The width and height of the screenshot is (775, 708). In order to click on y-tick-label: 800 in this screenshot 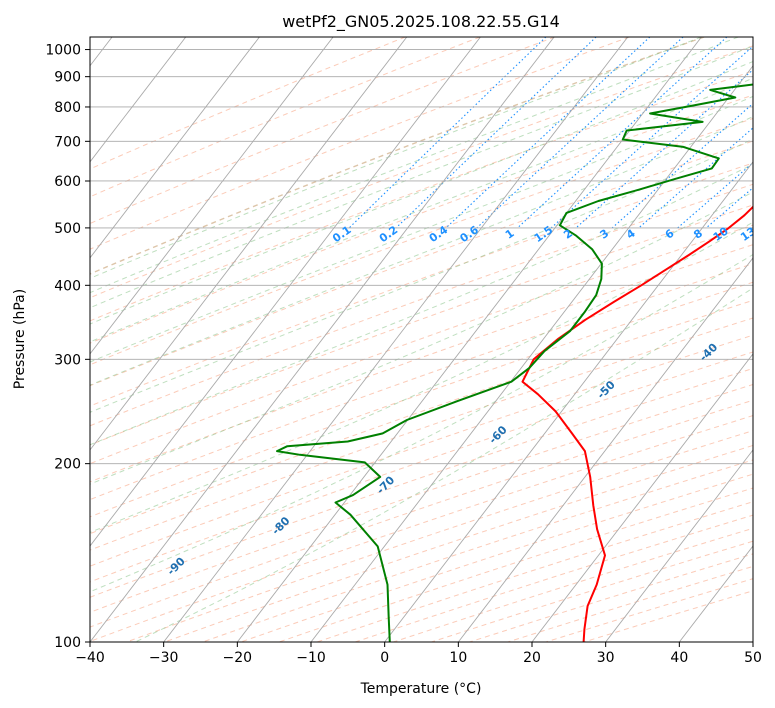, I will do `click(67, 108)`.